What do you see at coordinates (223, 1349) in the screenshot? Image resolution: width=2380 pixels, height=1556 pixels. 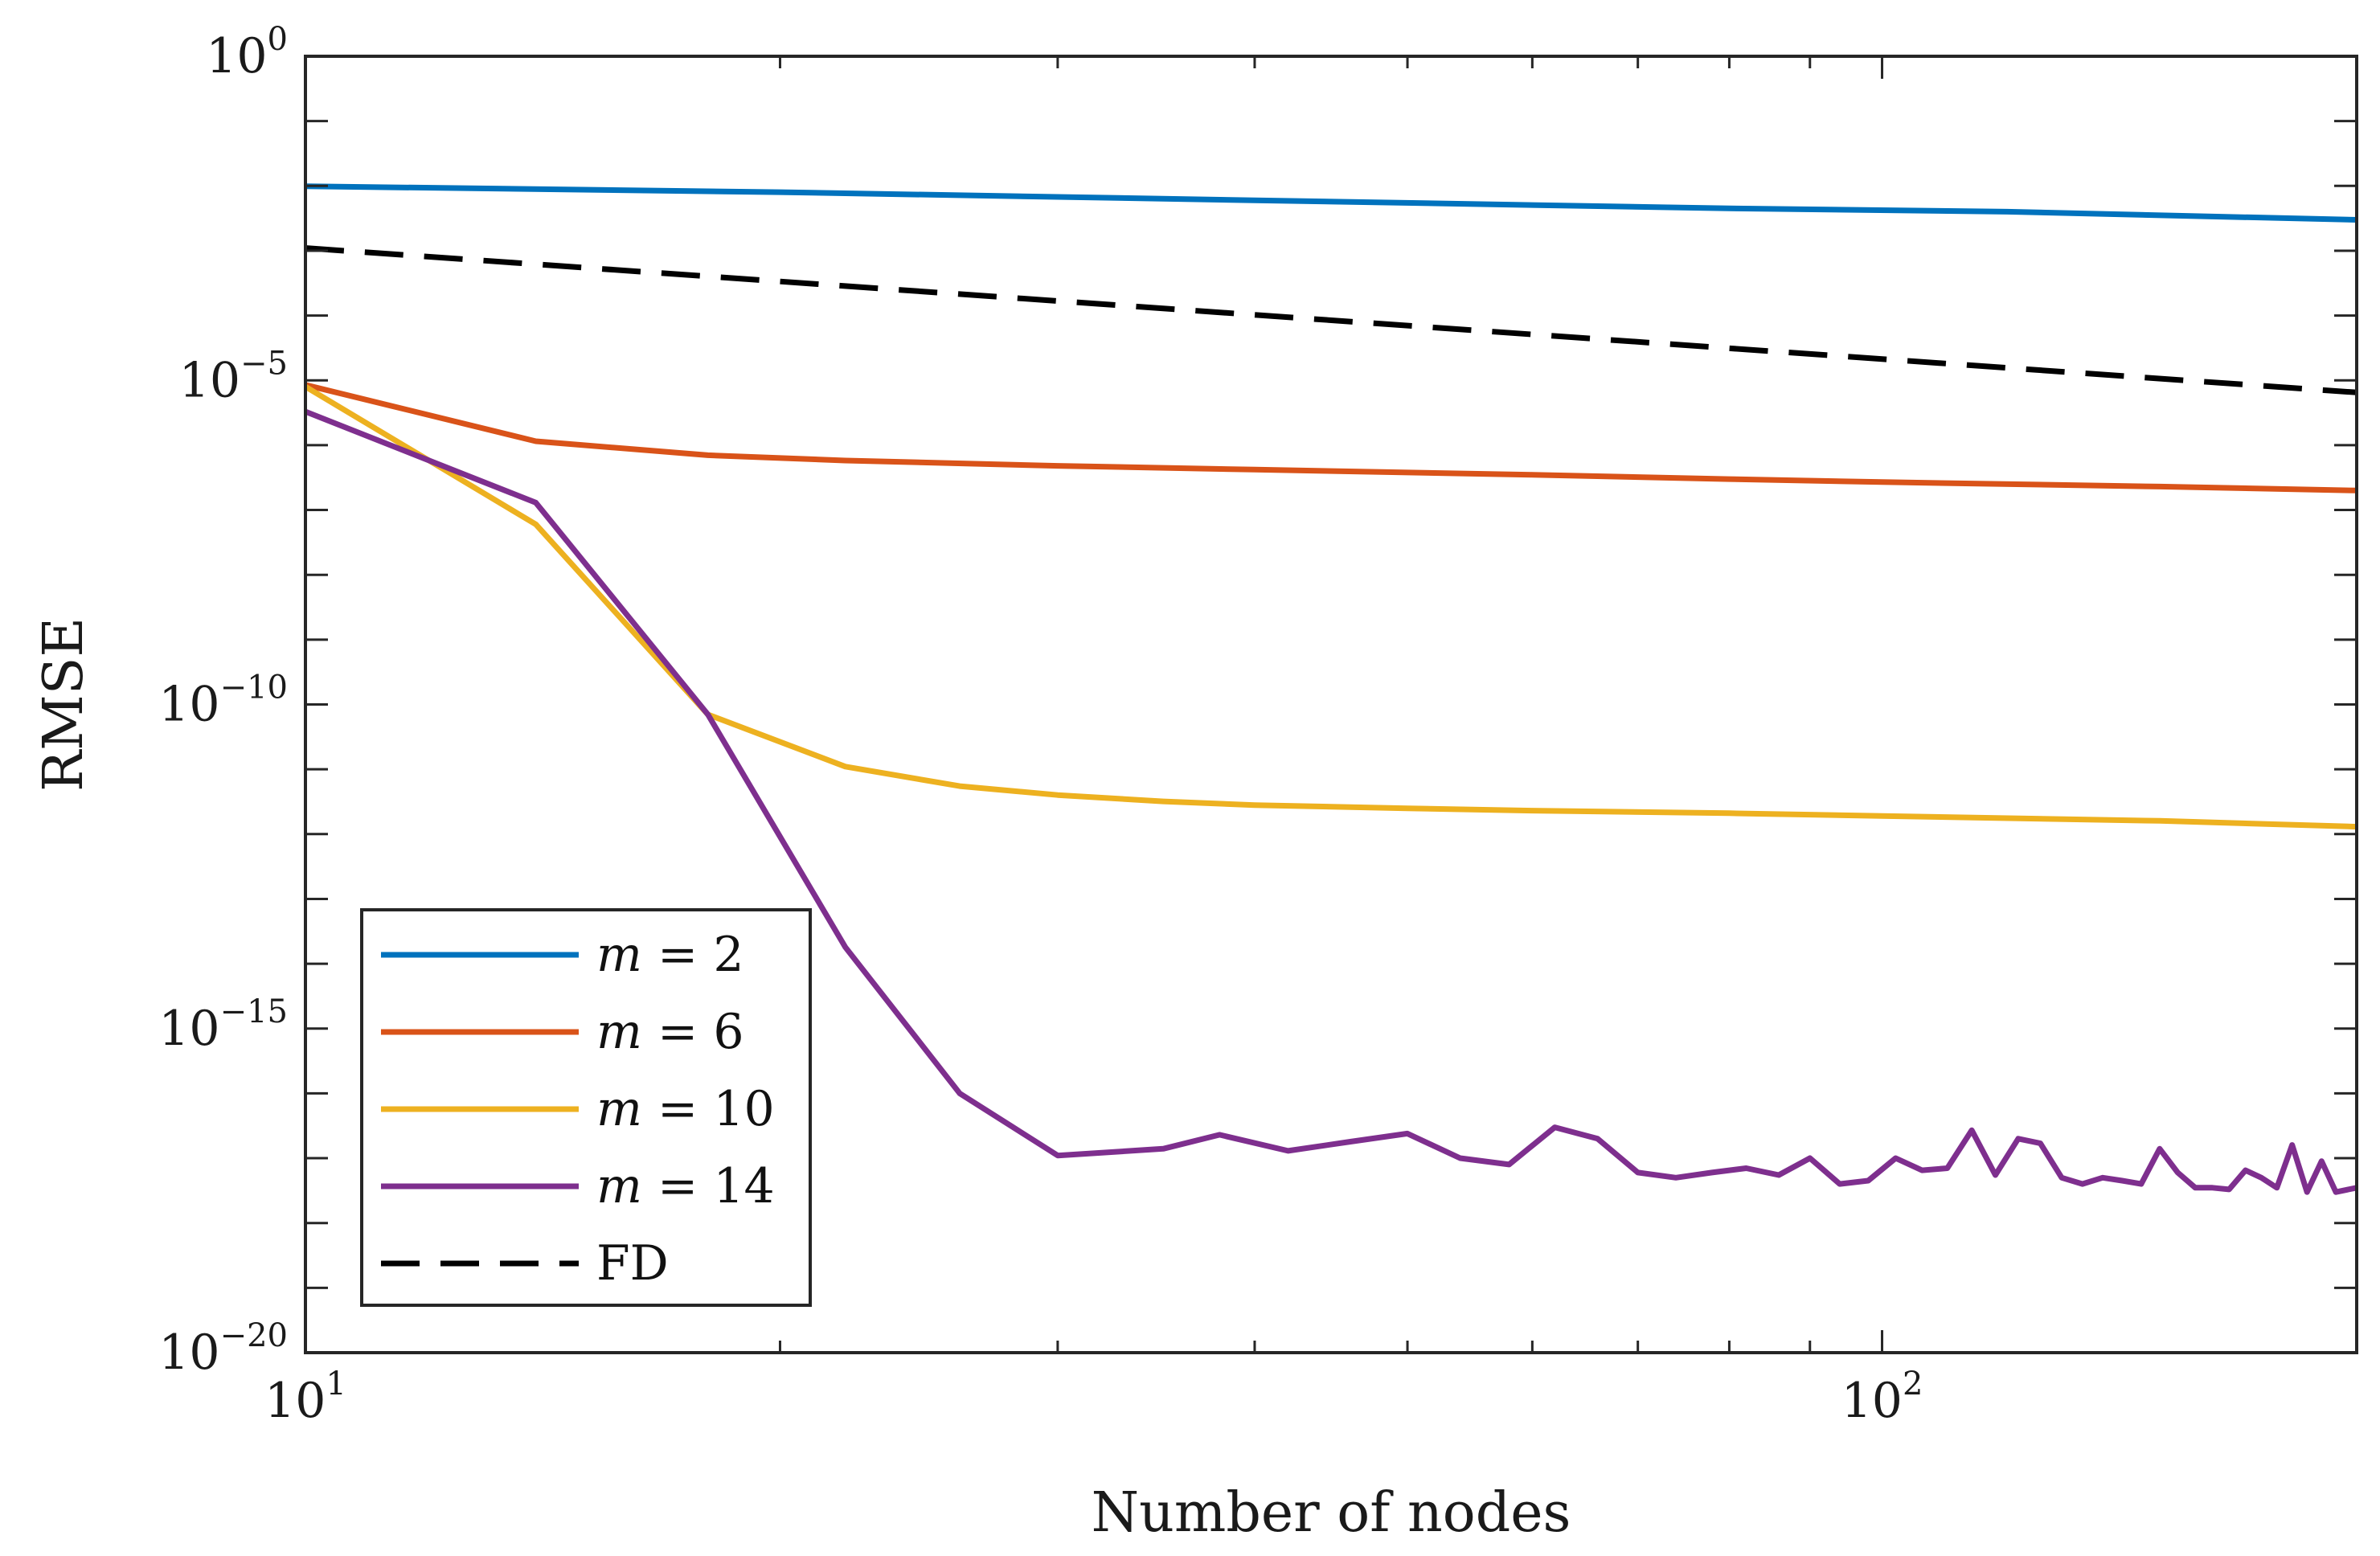 I see `y-tick-label: 10⁻²⁰` at bounding box center [223, 1349].